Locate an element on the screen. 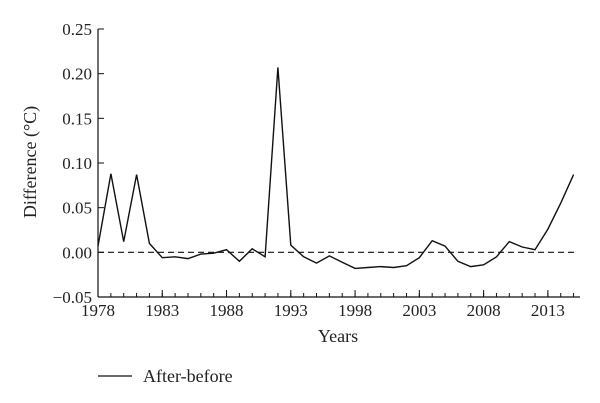  y-tick-label: 0.20 is located at coordinates (77, 74).